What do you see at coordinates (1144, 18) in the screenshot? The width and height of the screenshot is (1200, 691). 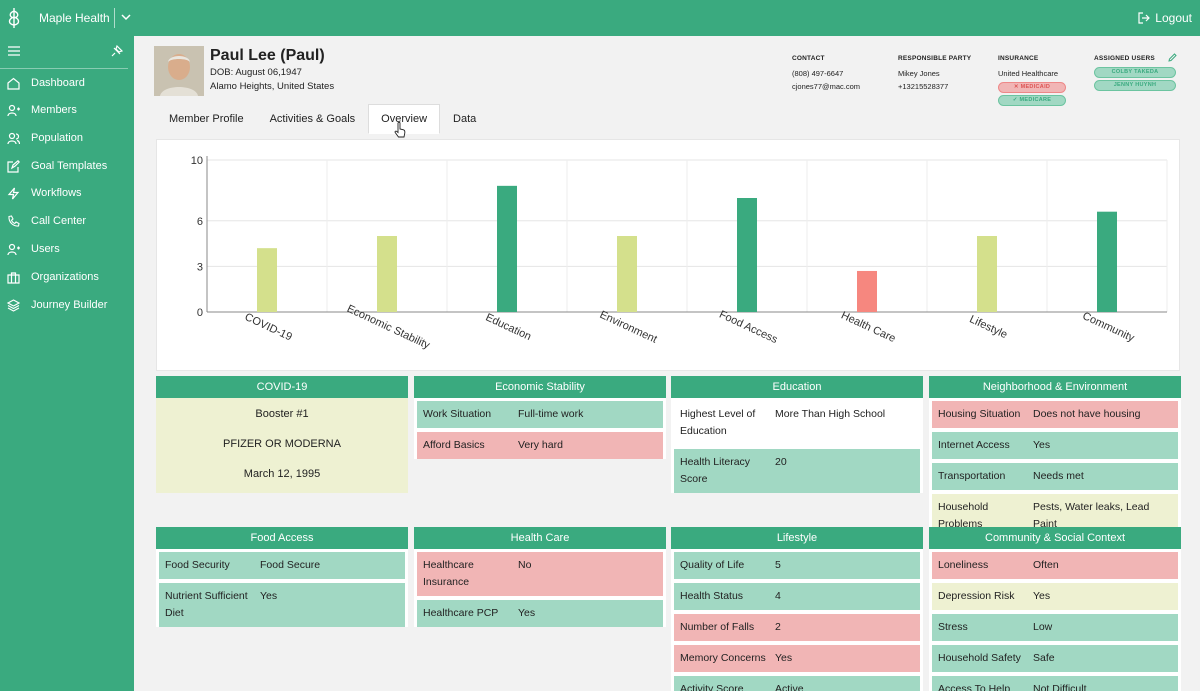 I see `logout-icon` at bounding box center [1144, 18].